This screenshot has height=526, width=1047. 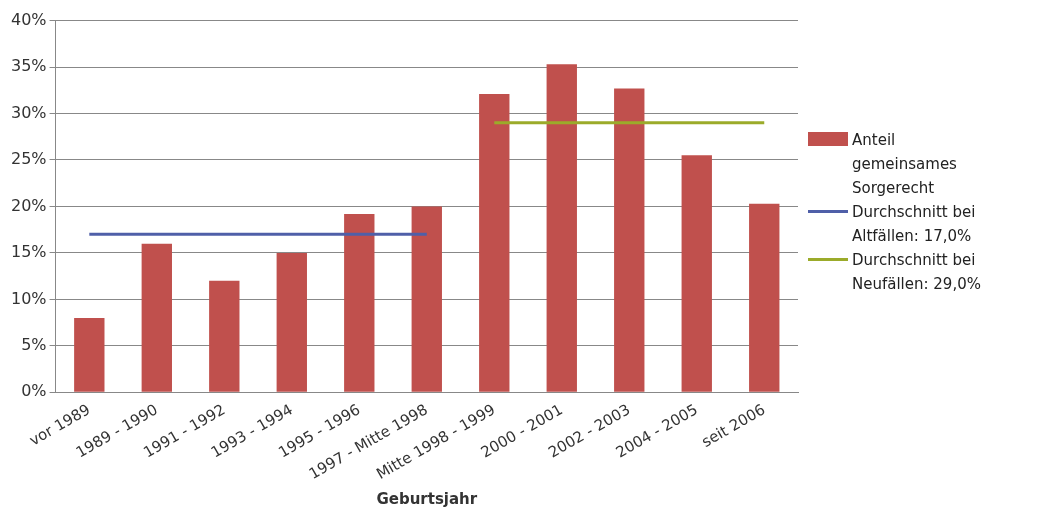 What do you see at coordinates (917, 272) in the screenshot?
I see `legend-label: Durchschnitt bei Neufällen: 29,0%` at bounding box center [917, 272].